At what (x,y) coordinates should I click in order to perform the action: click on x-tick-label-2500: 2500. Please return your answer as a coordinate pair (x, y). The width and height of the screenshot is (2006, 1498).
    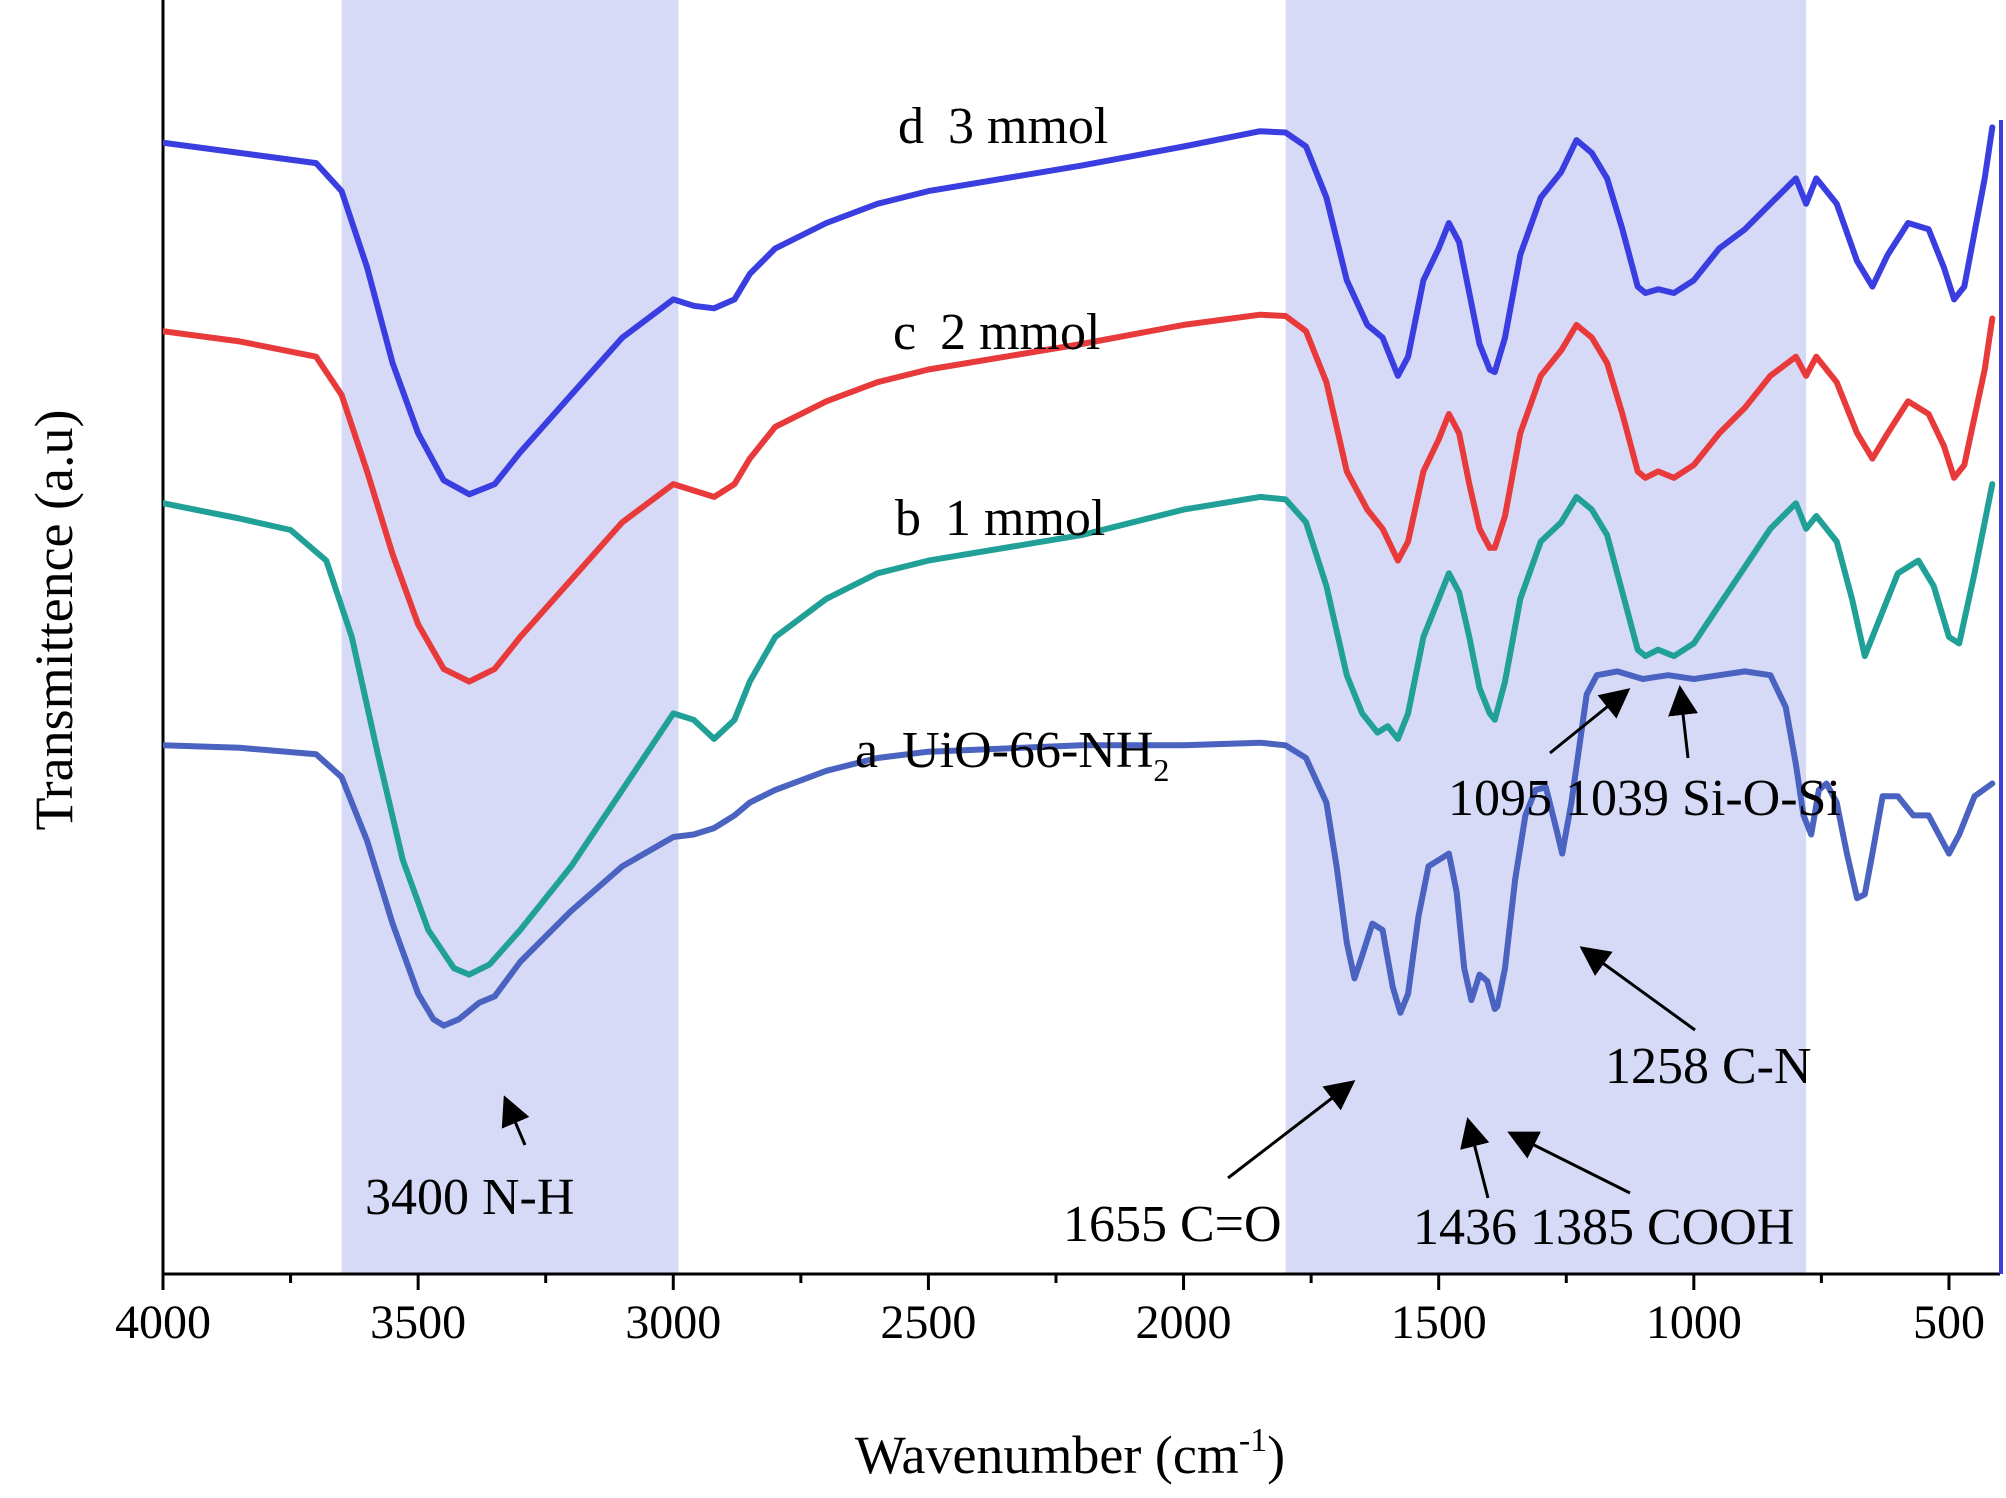
    Looking at the image, I should click on (928, 1322).